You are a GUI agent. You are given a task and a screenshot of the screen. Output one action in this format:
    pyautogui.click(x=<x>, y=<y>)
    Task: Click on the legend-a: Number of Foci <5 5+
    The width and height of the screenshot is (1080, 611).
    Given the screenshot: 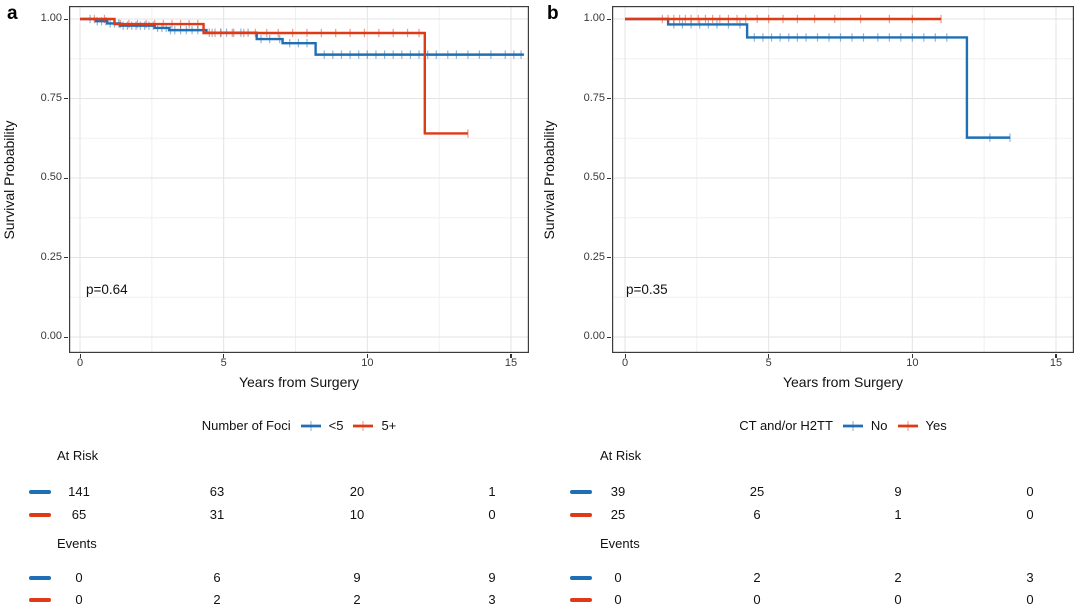 What is the action you would take?
    pyautogui.click(x=299, y=425)
    